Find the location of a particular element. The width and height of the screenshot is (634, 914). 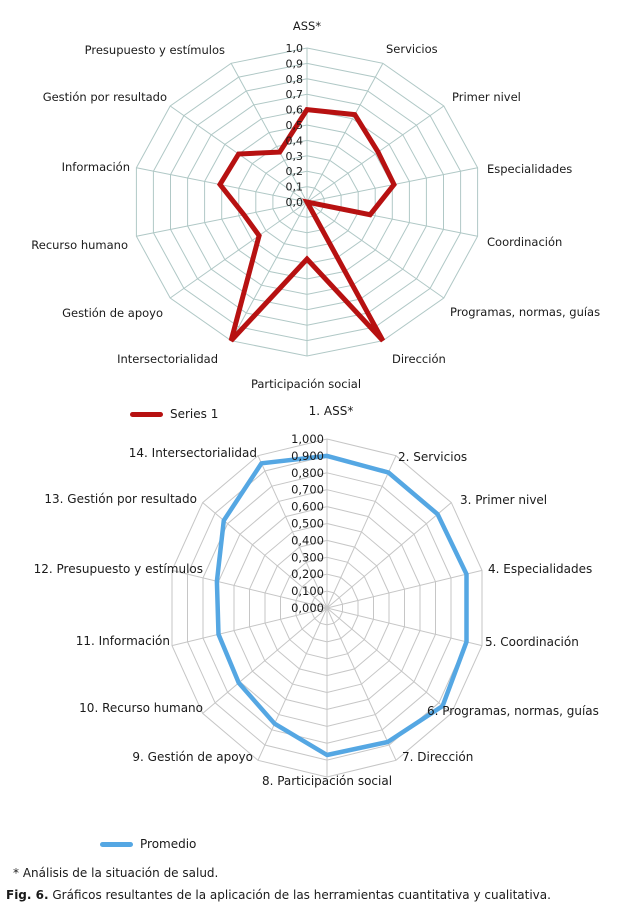

tick-label: 0,300 is located at coordinates (307, 557).